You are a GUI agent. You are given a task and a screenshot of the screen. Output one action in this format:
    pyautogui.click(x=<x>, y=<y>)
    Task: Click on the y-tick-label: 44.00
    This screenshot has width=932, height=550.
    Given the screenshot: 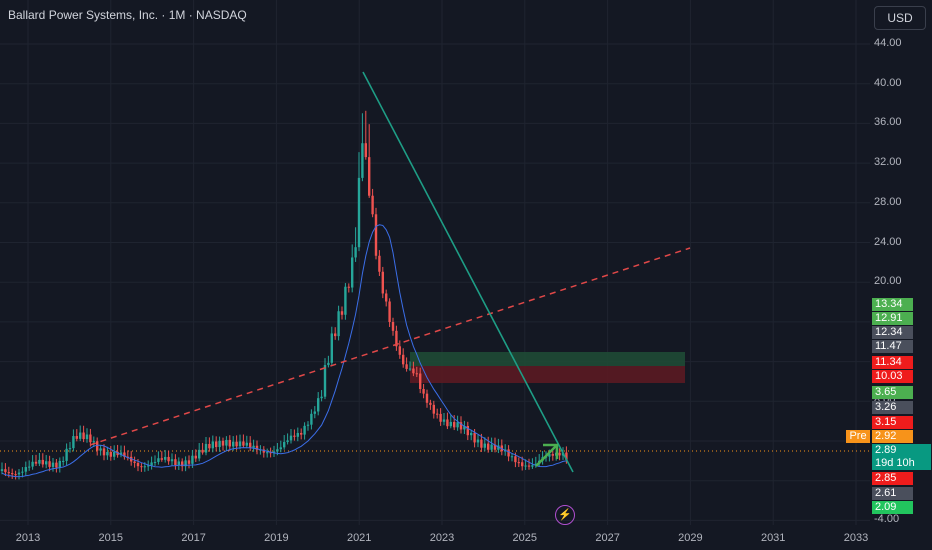 What is the action you would take?
    pyautogui.click(x=888, y=43)
    